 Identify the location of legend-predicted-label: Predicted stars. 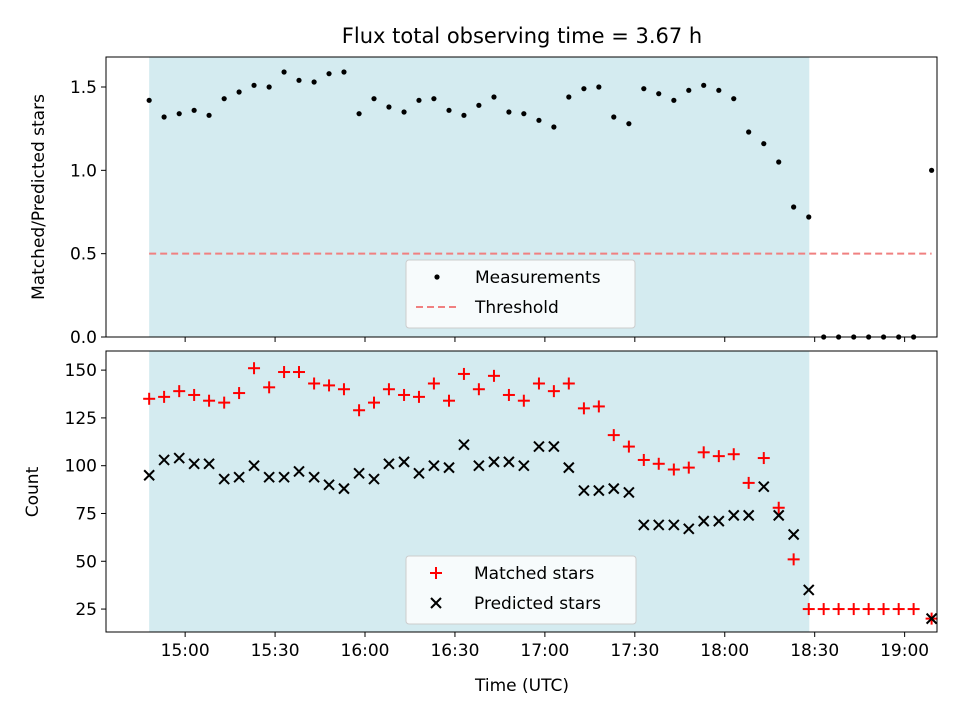
(537, 604).